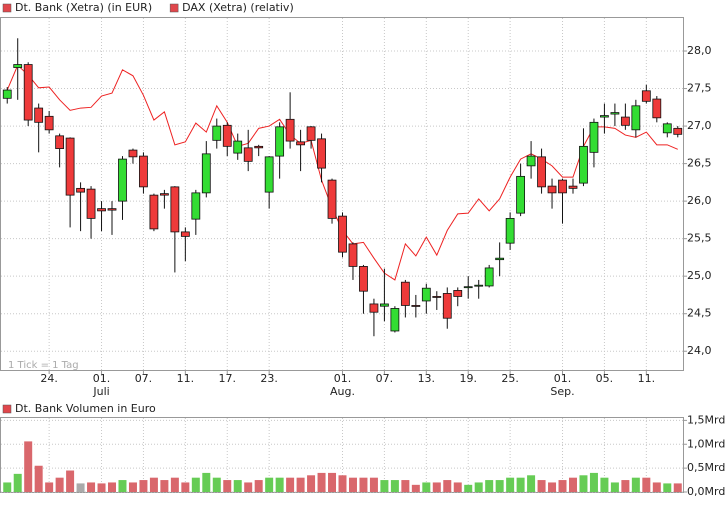 The image size is (726, 508). I want to click on y-tick-label: 24,5, so click(699, 313).